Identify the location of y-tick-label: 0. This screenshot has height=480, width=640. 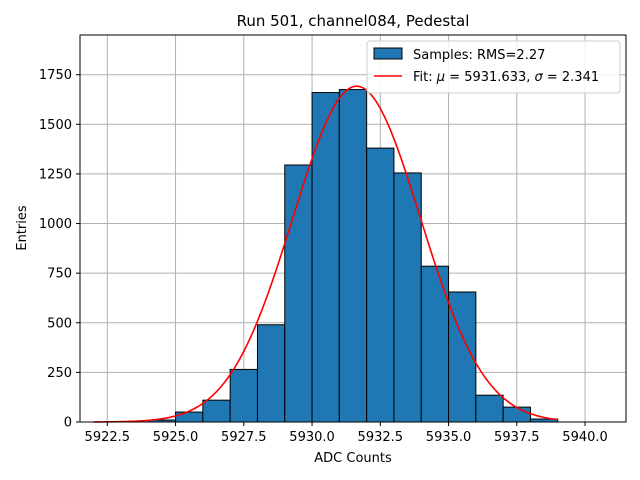
(68, 423).